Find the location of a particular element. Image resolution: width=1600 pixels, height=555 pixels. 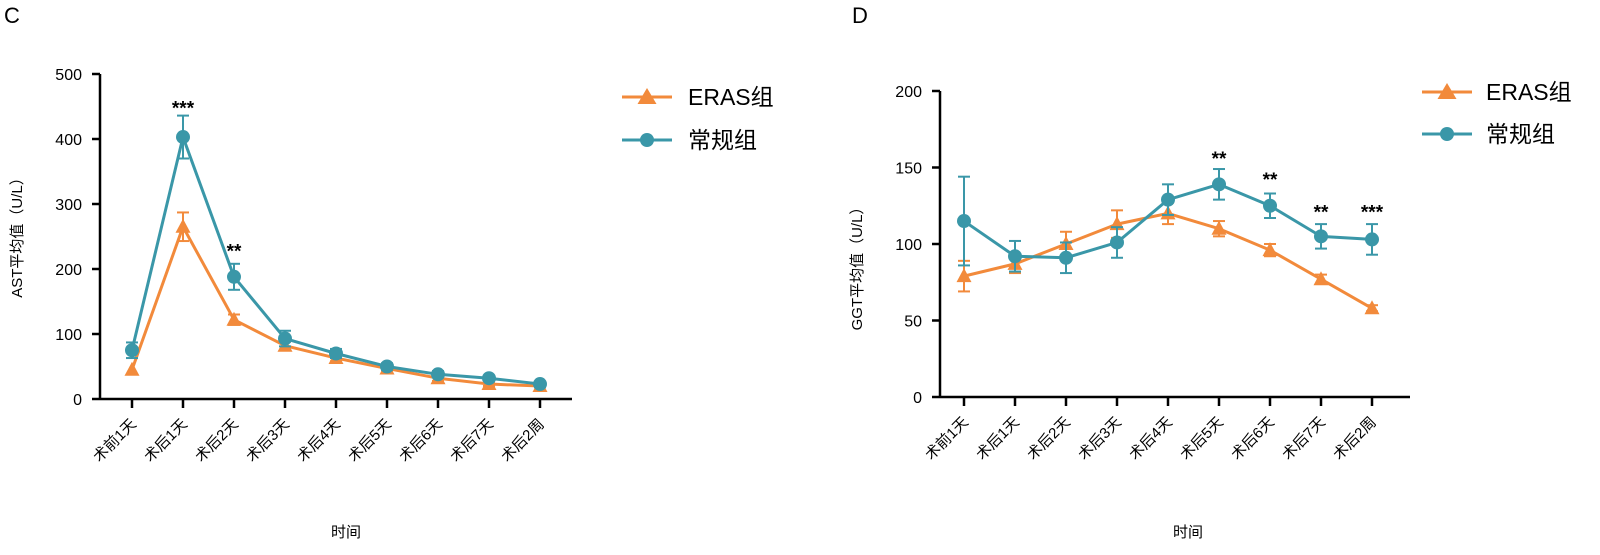

y-tick-label: 500 is located at coordinates (68, 75).